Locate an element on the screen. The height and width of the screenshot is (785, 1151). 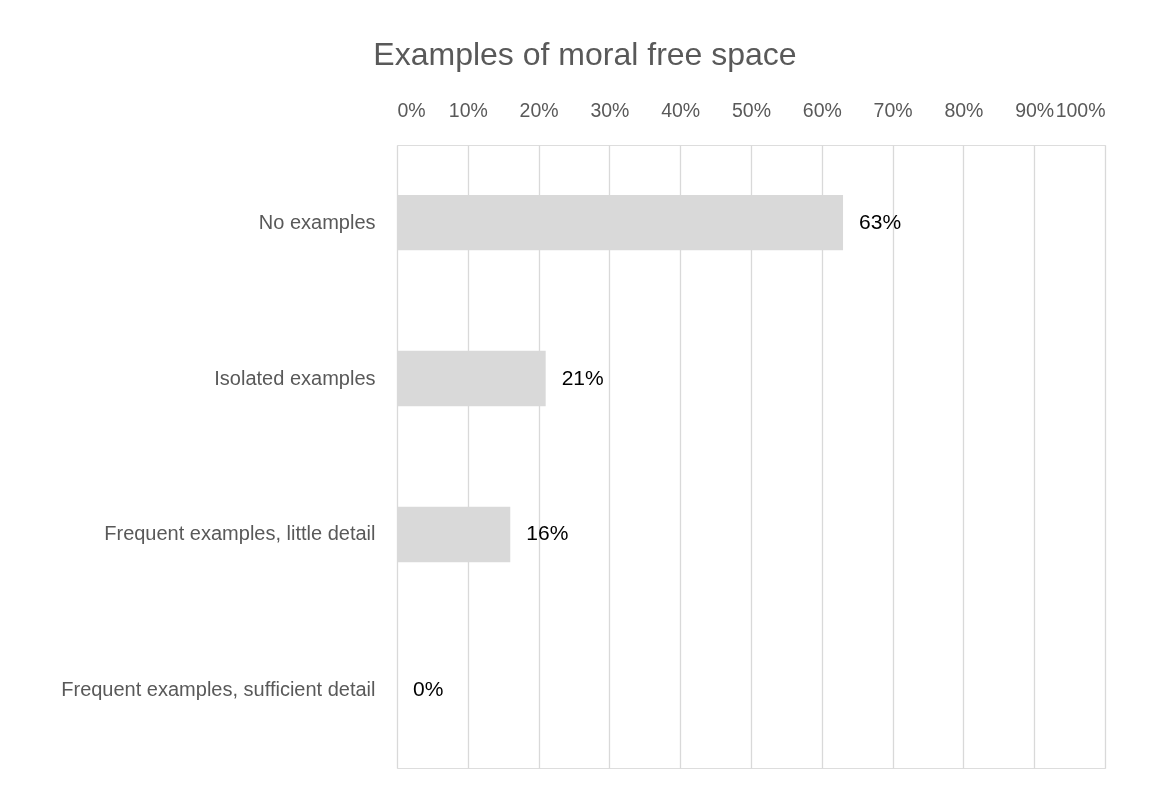
x-tick-label: 90% is located at coordinates (1035, 109).